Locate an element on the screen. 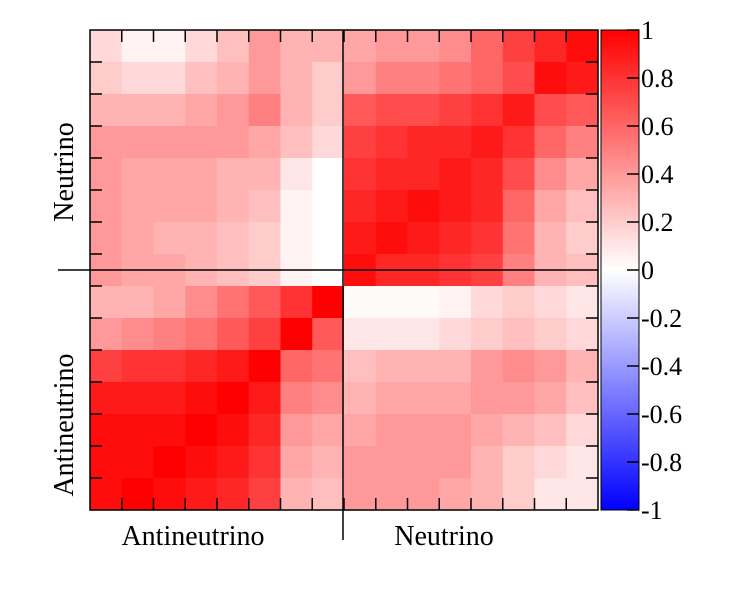  colorbar-tick-label: -0.4 is located at coordinates (661, 366).